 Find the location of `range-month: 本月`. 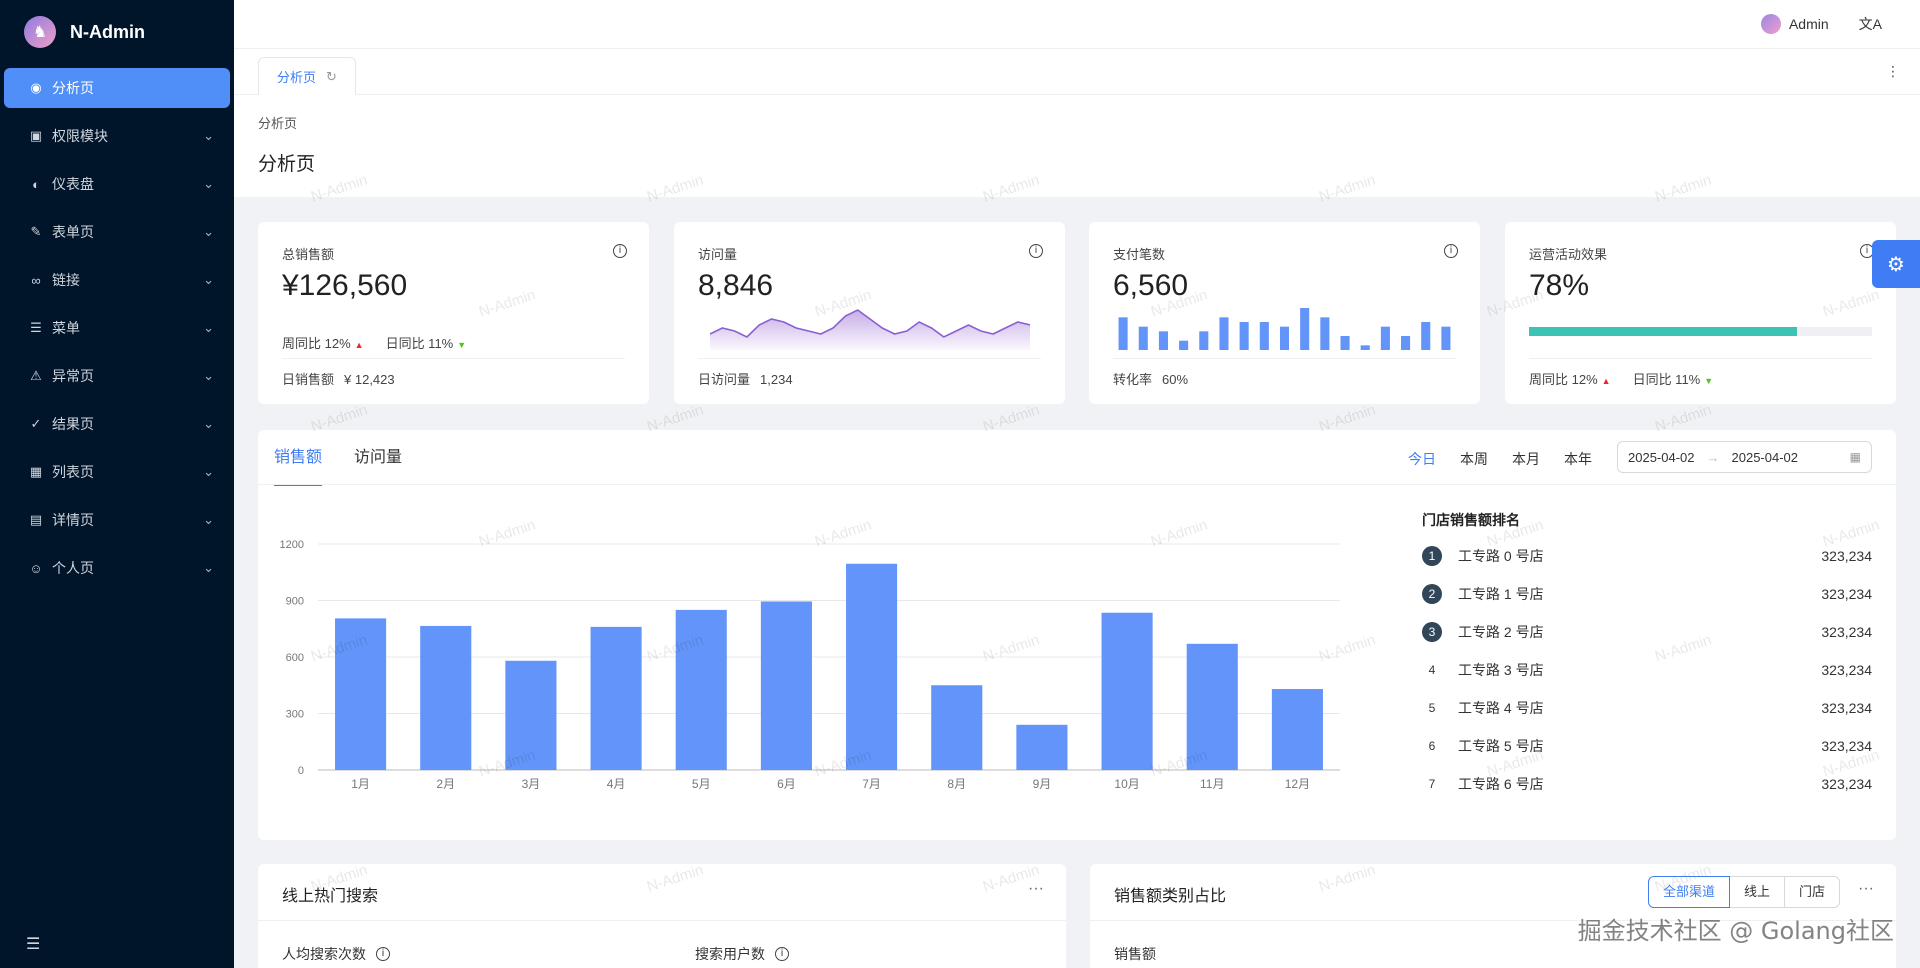

range-month: 本月 is located at coordinates (1526, 459).